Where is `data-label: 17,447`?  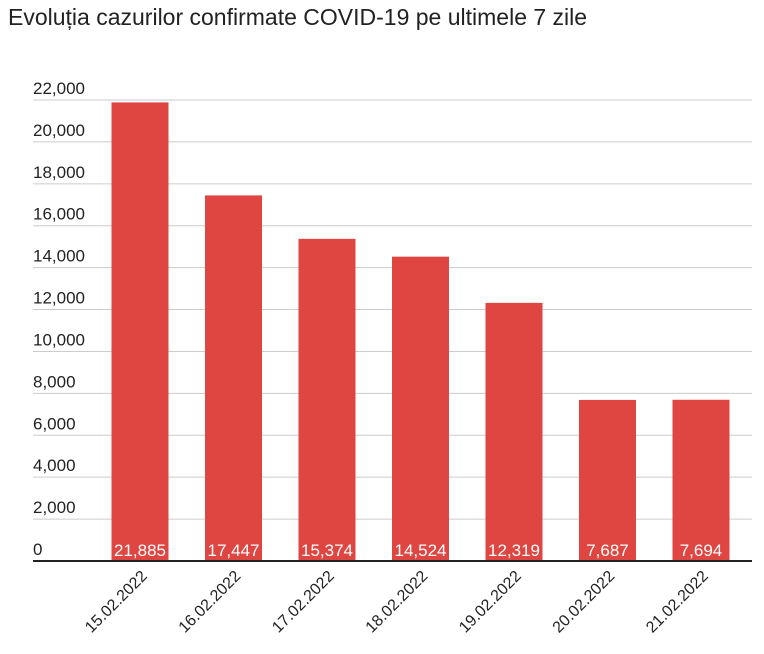
data-label: 17,447 is located at coordinates (234, 550).